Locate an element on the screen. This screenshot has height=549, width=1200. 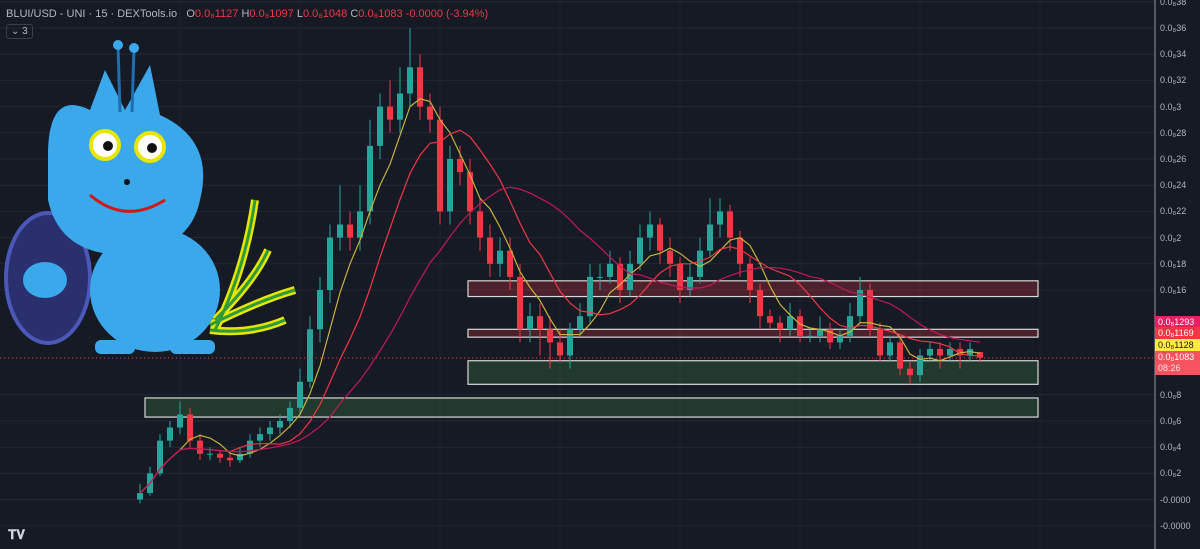
price-label-value: 0.0₈1128 is located at coordinates (1176, 345).